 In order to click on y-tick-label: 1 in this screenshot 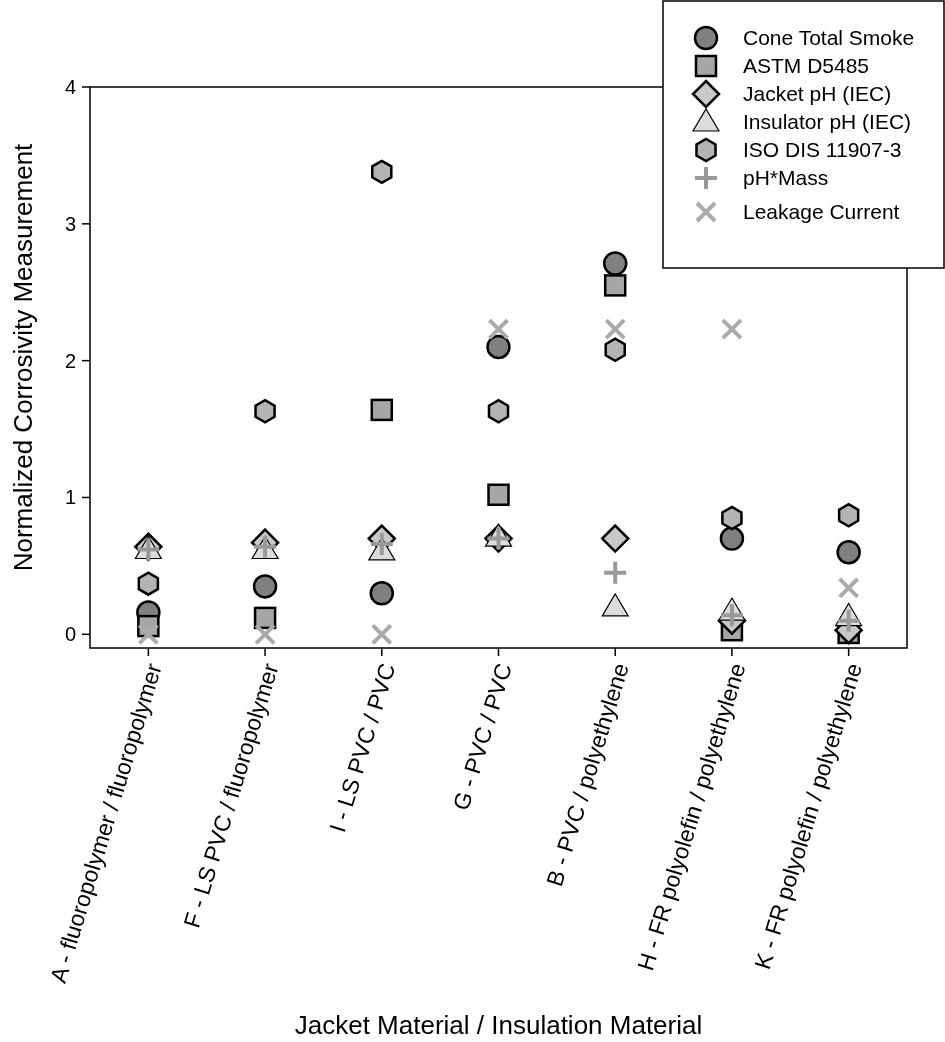, I will do `click(70, 497)`.